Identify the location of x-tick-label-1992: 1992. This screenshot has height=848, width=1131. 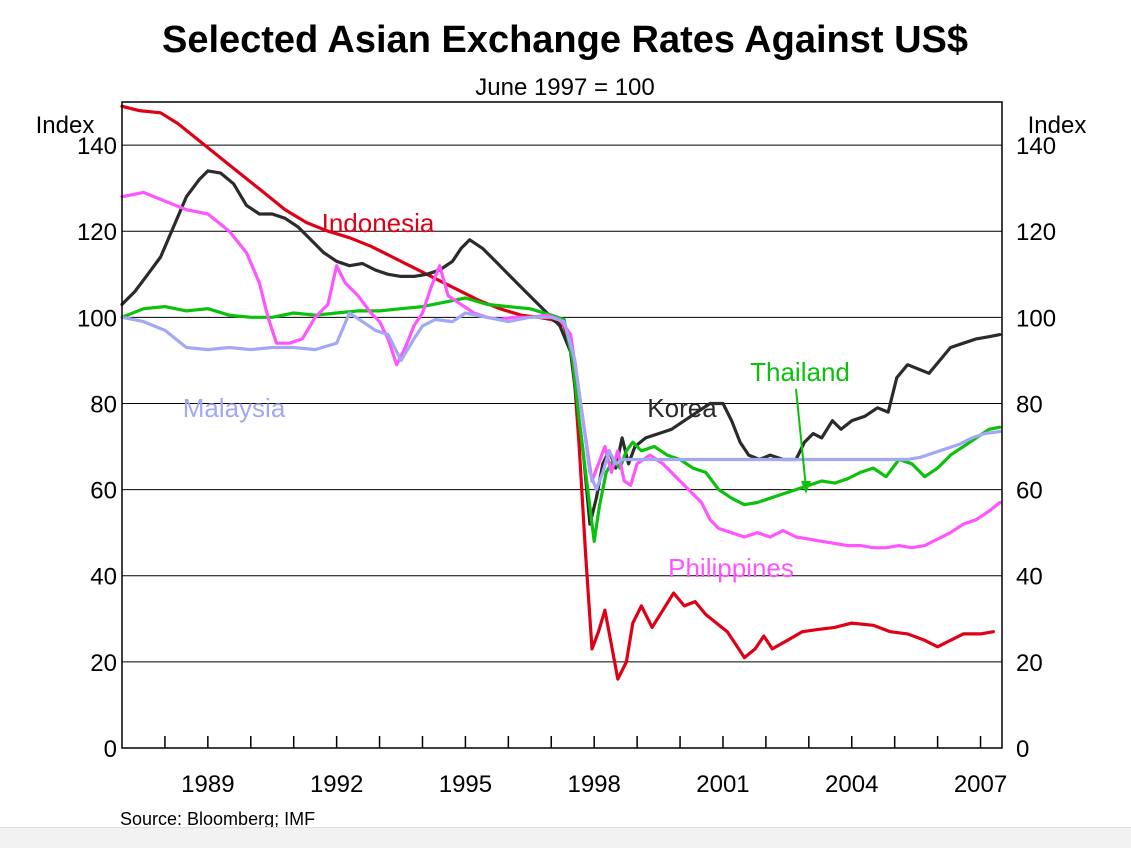
(336, 784).